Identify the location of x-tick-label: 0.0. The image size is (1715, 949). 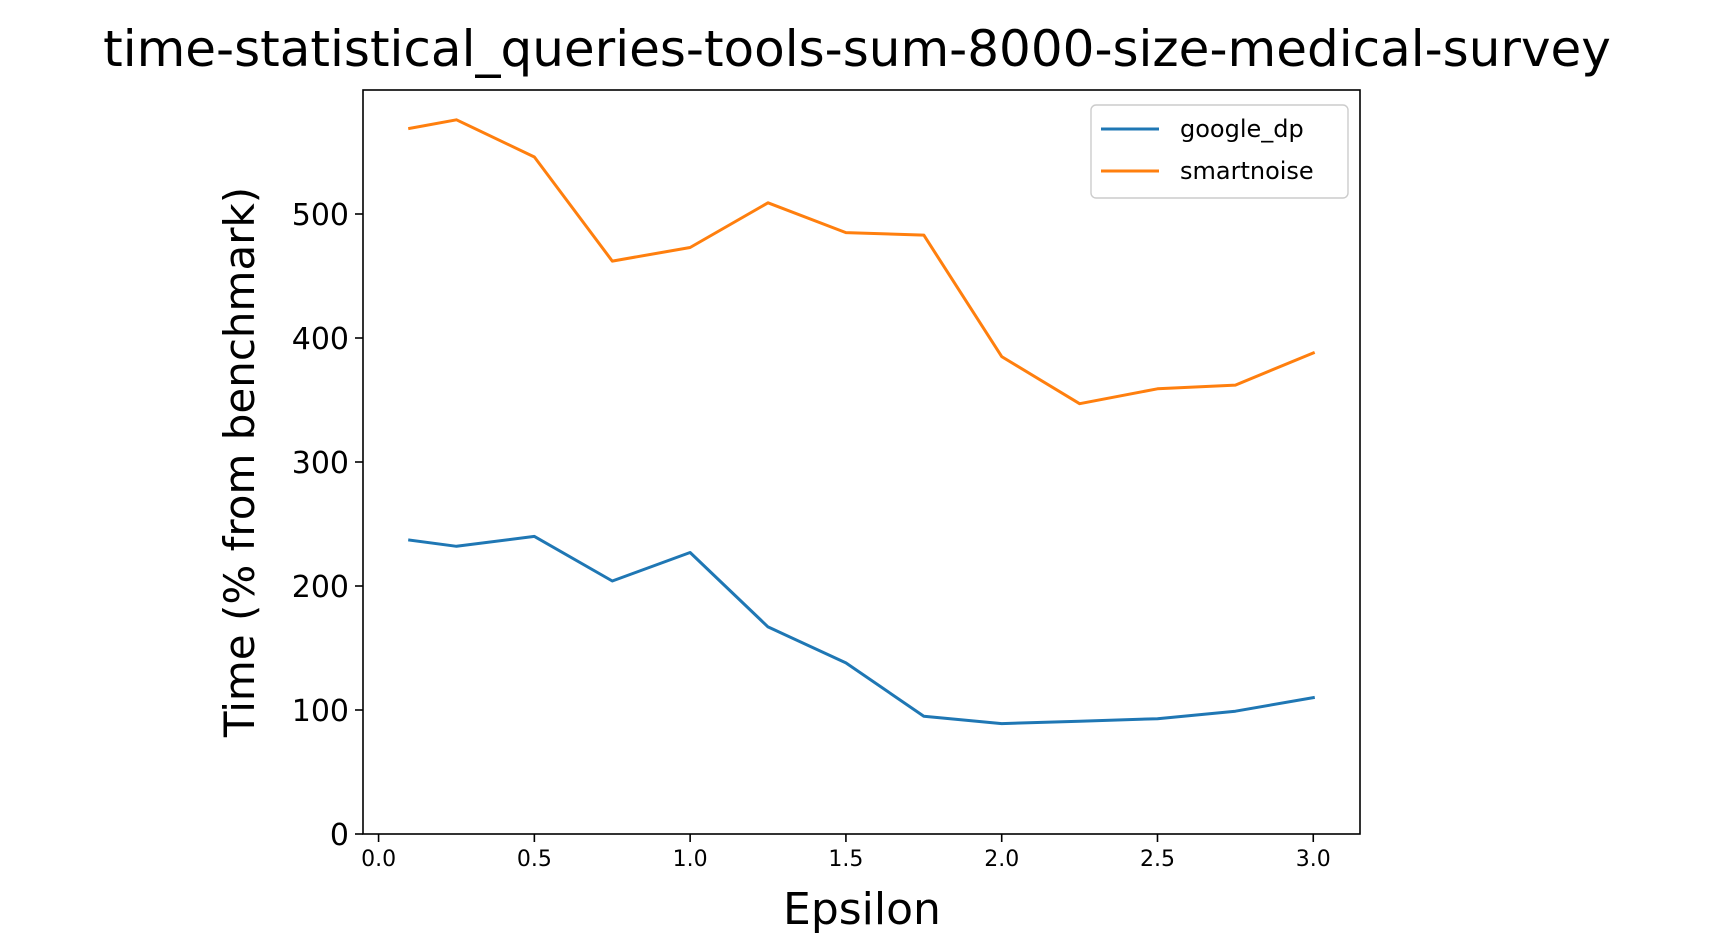
(378, 859).